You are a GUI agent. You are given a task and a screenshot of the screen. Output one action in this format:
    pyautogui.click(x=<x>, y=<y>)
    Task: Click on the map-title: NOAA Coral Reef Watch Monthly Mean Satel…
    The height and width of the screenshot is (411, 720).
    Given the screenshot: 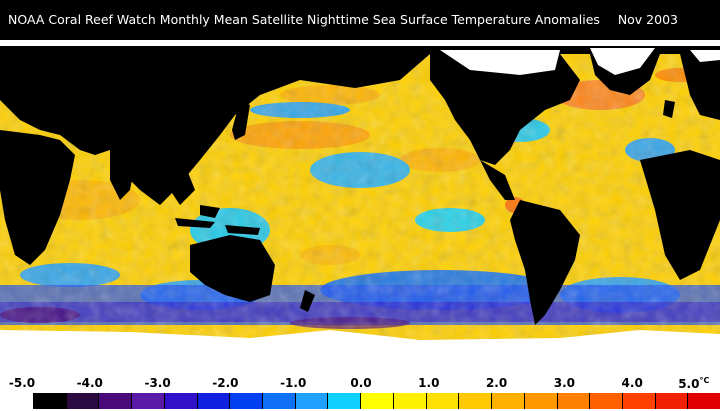 What is the action you would take?
    pyautogui.click(x=304, y=19)
    